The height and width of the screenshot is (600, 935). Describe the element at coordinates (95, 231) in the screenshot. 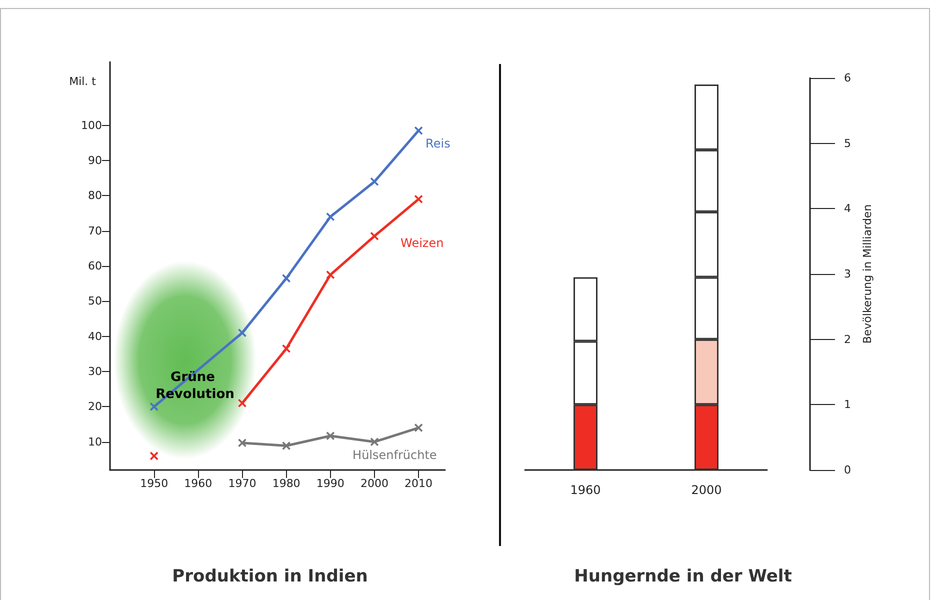

I see `y-tick-label: 70` at that location.